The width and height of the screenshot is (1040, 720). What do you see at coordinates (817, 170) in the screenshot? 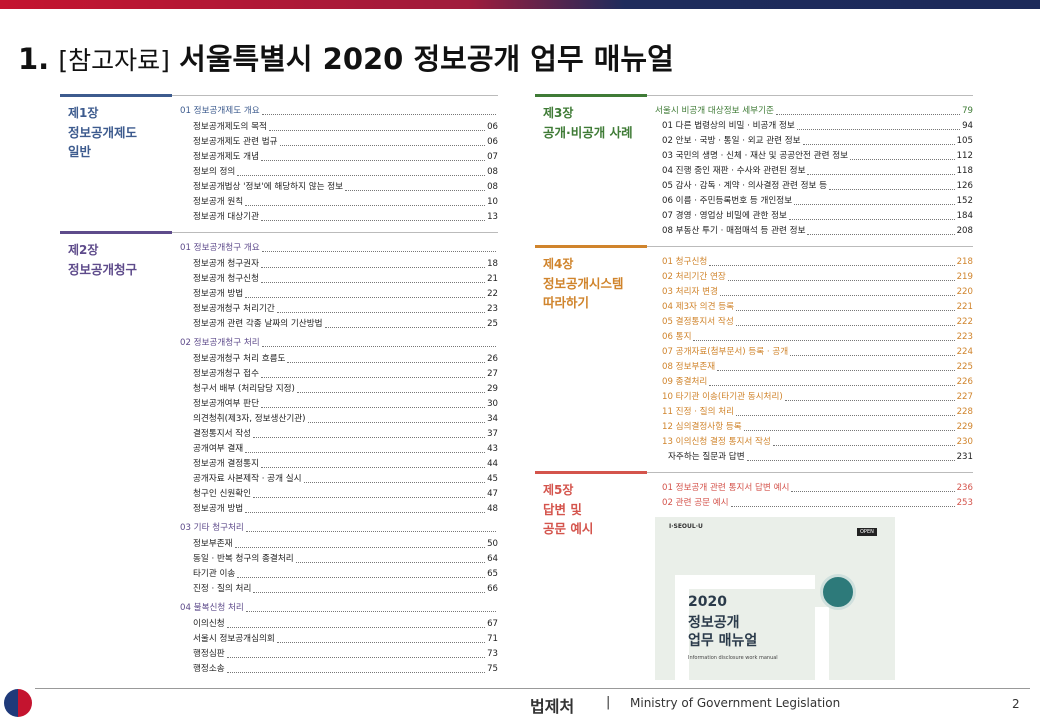
I see `toc-item: 04 진행 중인 재판 · 수사와 관련된 정보 118` at bounding box center [817, 170].